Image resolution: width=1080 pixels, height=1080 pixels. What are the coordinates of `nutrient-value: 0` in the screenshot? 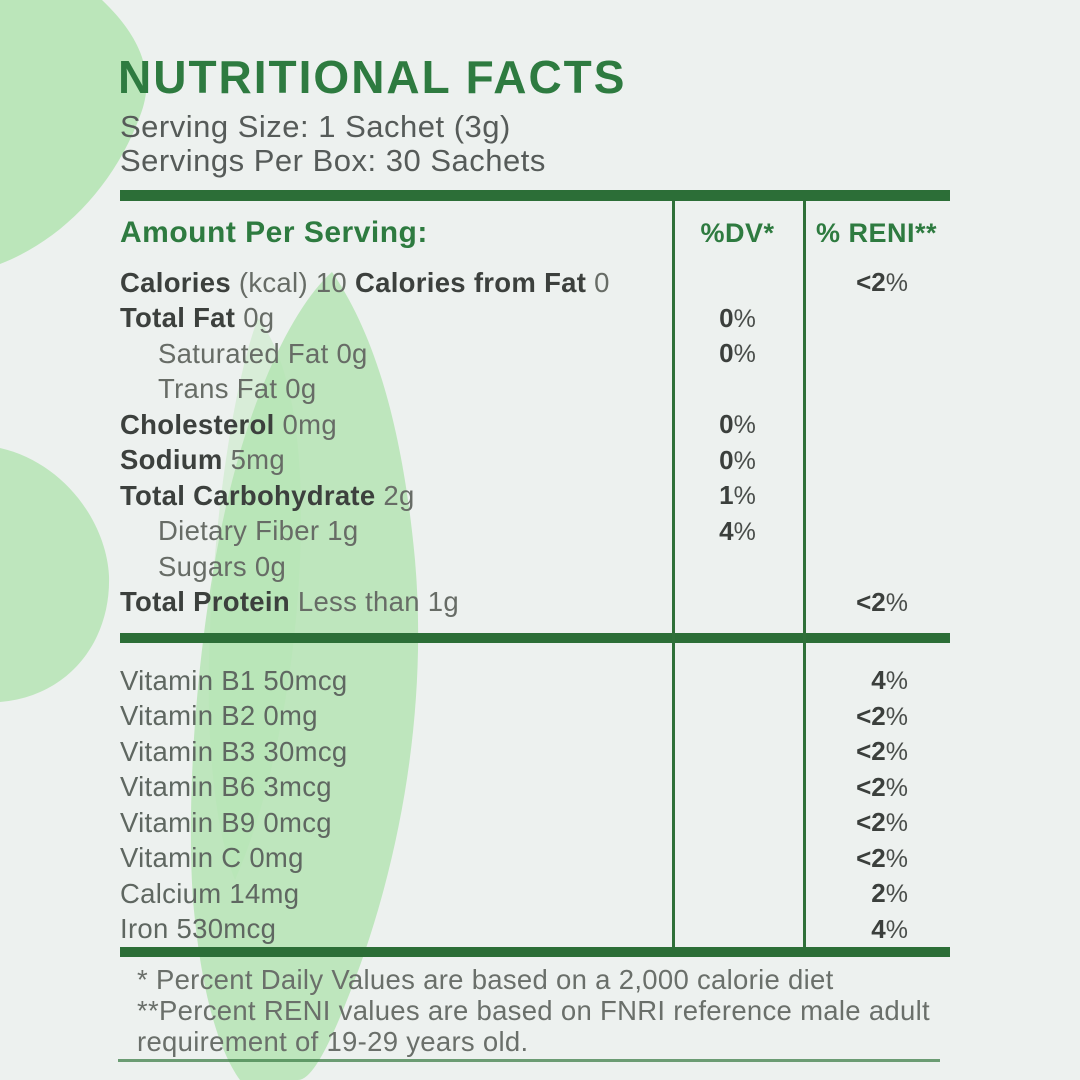 It's located at (598, 282).